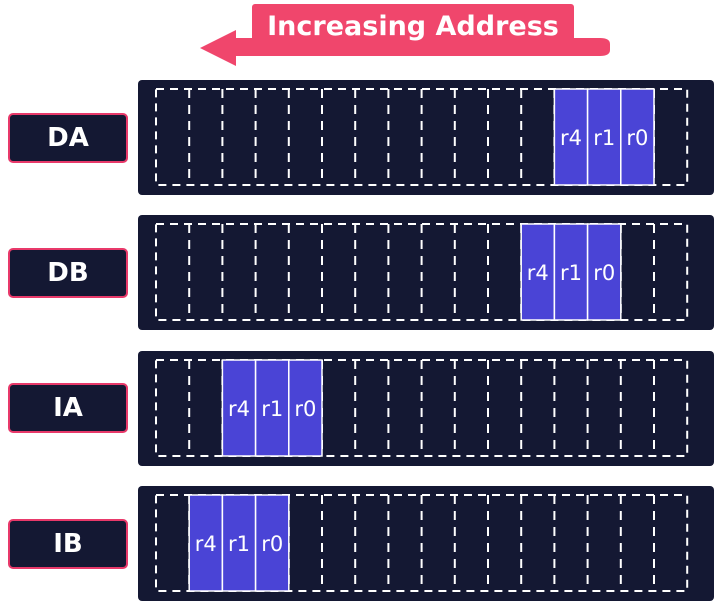 The image size is (720, 611). I want to click on register-block-ia-r1: r1, so click(272, 408).